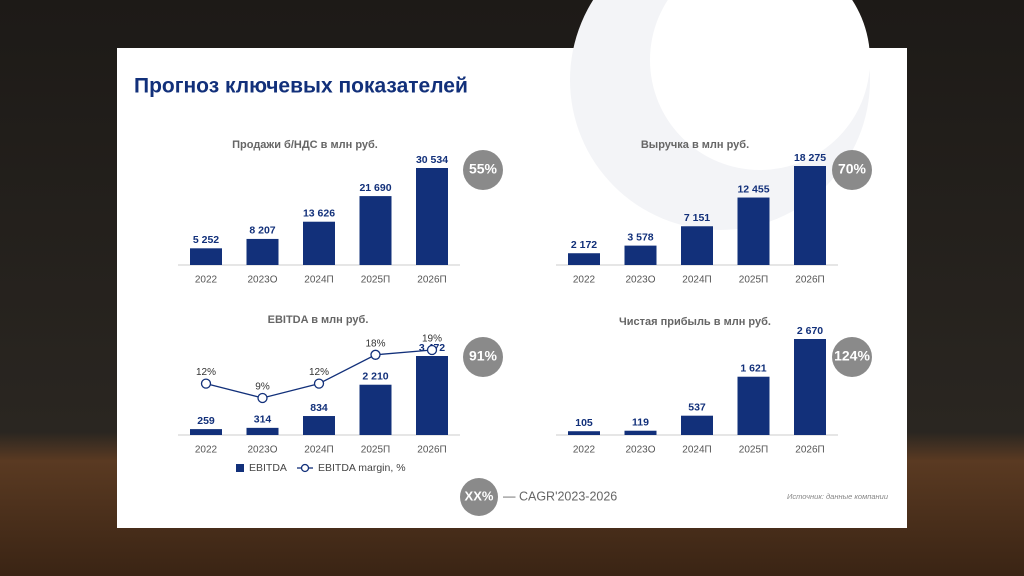 This screenshot has height=576, width=1024. Describe the element at coordinates (305, 145) in the screenshot. I see `chart-title: Продажи б/НДС в млн руб.` at that location.